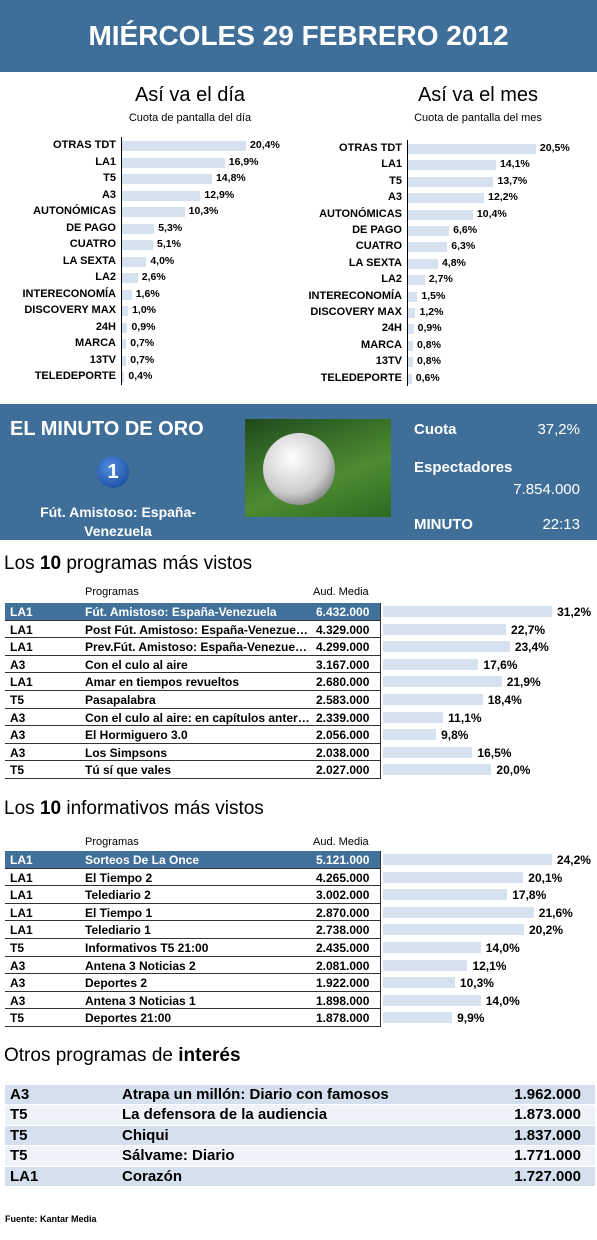 This screenshot has height=1240, width=597. I want to click on audience: 2.056.000, so click(343, 735).